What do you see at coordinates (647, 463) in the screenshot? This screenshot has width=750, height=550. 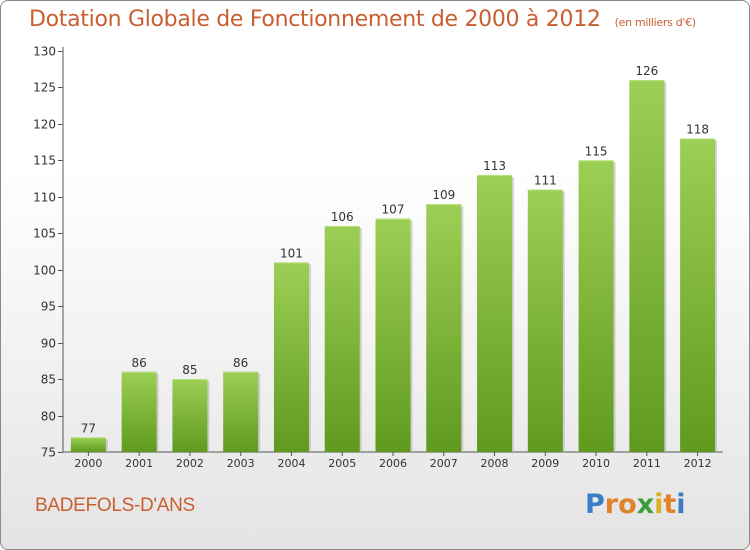 I see `x-tick-label: 2011` at bounding box center [647, 463].